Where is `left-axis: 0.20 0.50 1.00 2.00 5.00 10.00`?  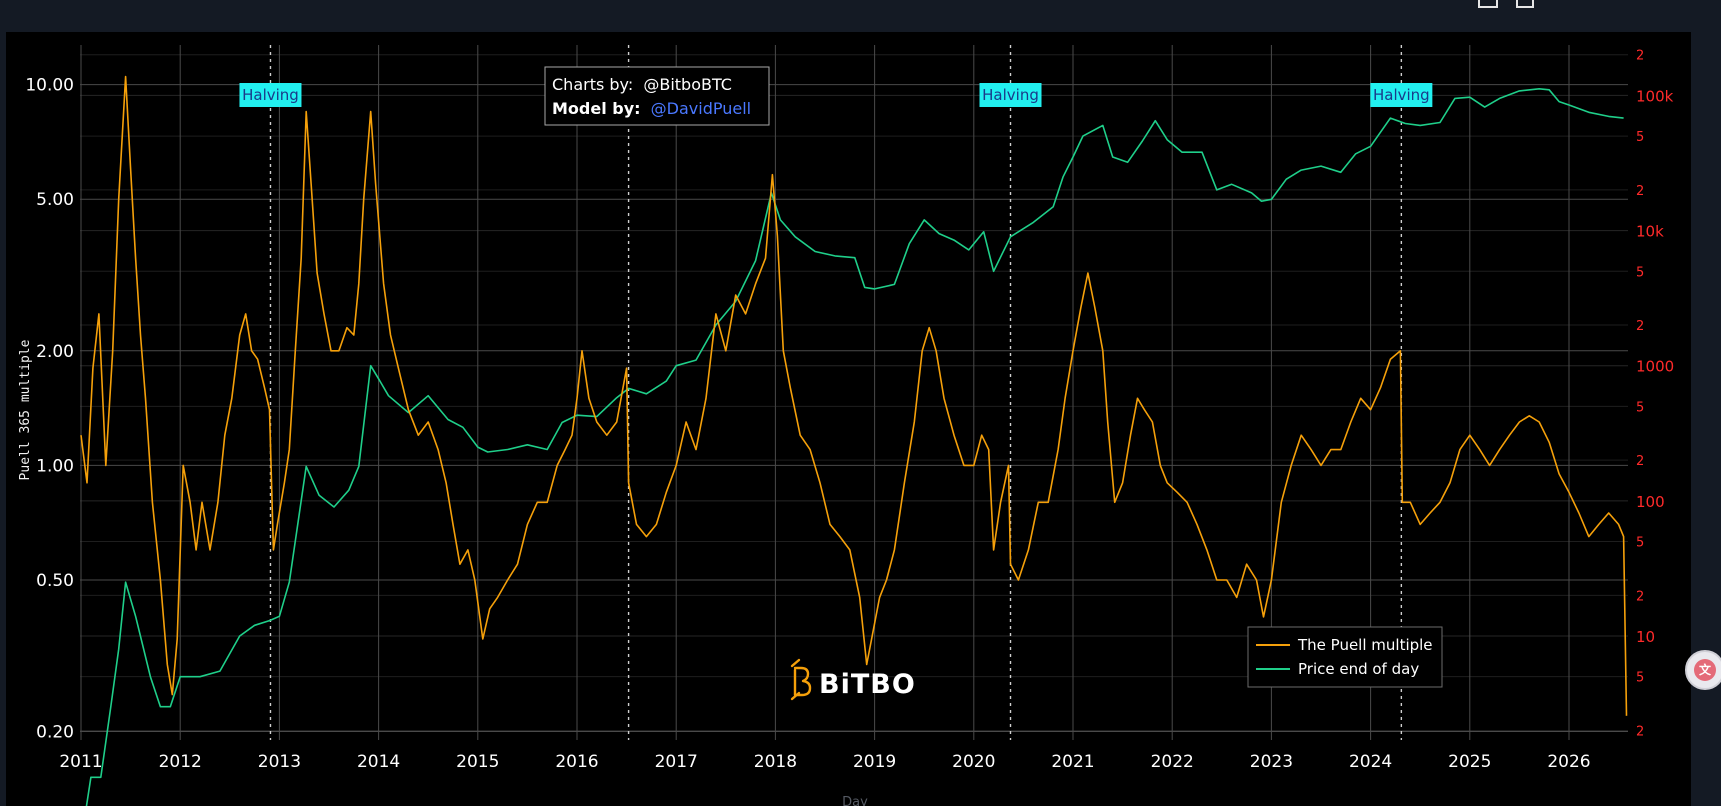 left-axis: 0.20 0.50 1.00 2.00 5.00 10.00 is located at coordinates (49, 409).